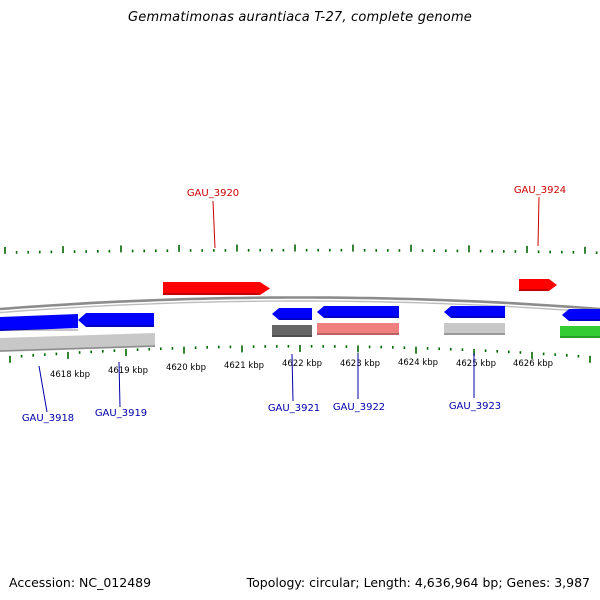 Image resolution: width=600 pixels, height=600 pixels. What do you see at coordinates (80, 582) in the screenshot?
I see `accession-text: Accession: NC_012489` at bounding box center [80, 582].